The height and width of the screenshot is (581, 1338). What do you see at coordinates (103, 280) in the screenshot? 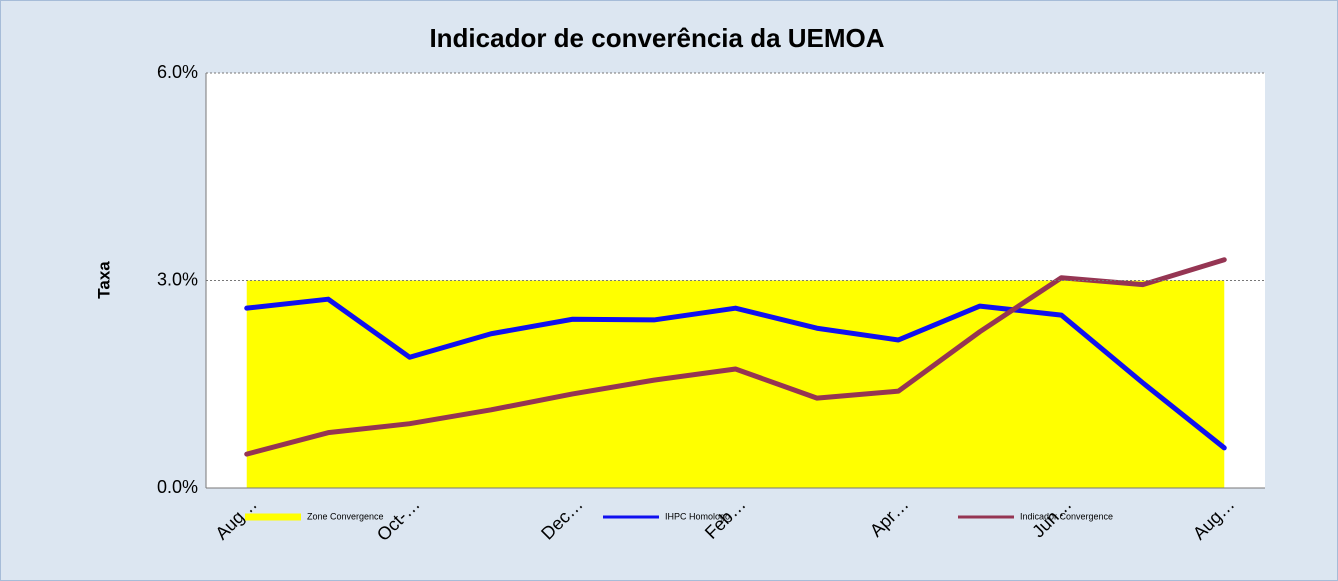
I see `y-axis-label: Taxa` at bounding box center [103, 280].